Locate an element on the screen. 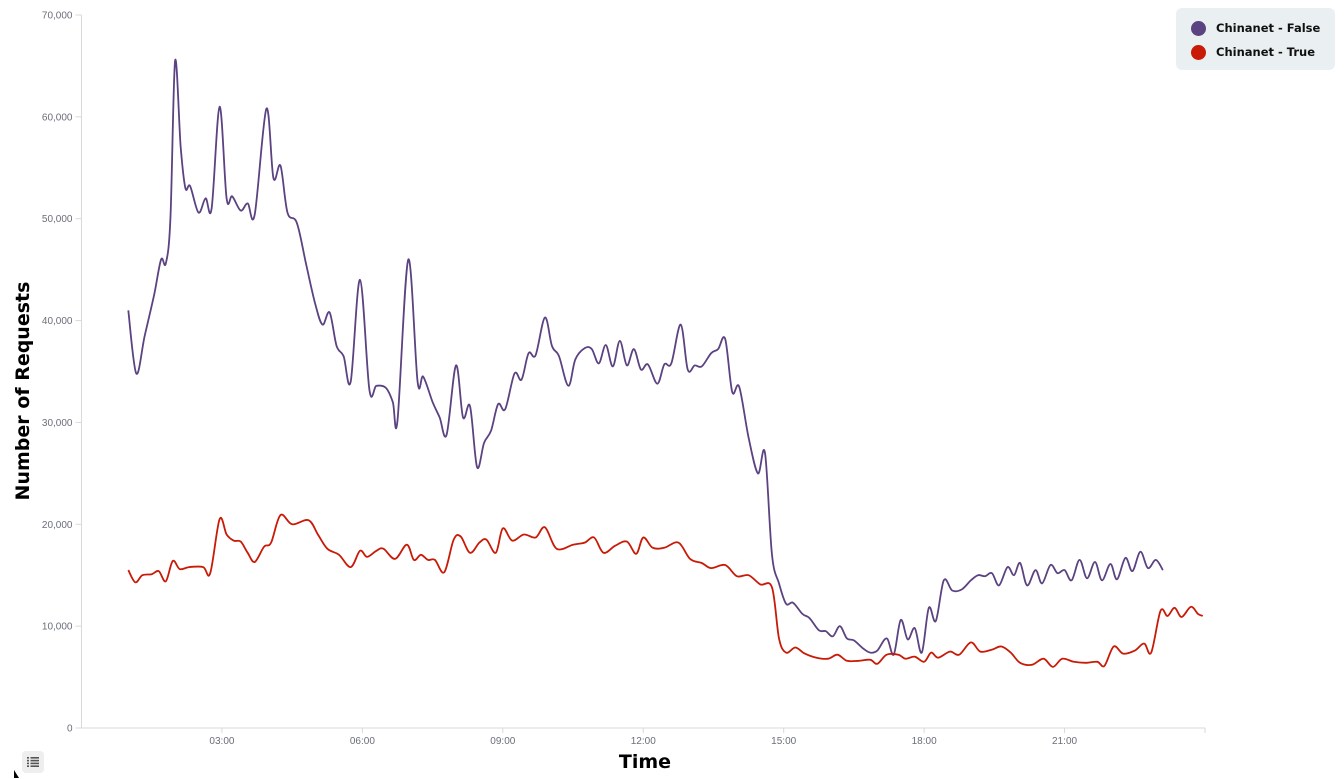 The height and width of the screenshot is (779, 1344). x-axis: 03:00 06:00 09:00 12:00 15:00 18:00 21:00 is located at coordinates (643, 737).